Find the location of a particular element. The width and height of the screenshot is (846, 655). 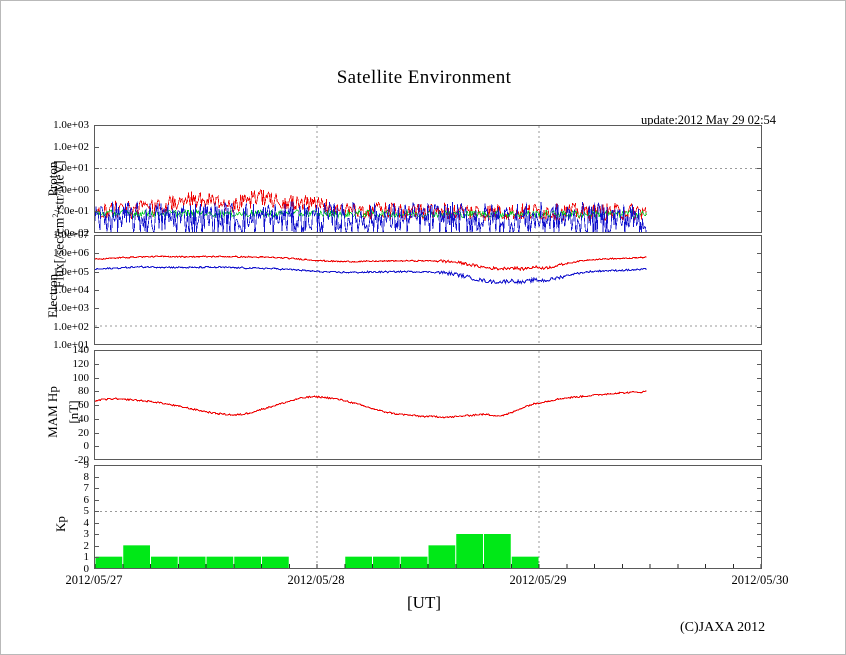

y-tick-label: 60 is located at coordinates (83, 405).